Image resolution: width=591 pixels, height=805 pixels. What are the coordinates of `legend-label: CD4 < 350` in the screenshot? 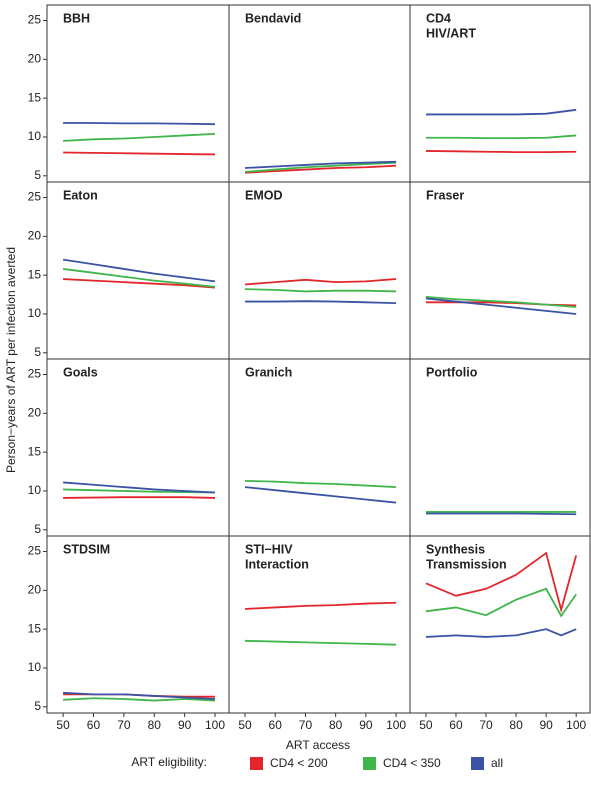 It's located at (412, 763).